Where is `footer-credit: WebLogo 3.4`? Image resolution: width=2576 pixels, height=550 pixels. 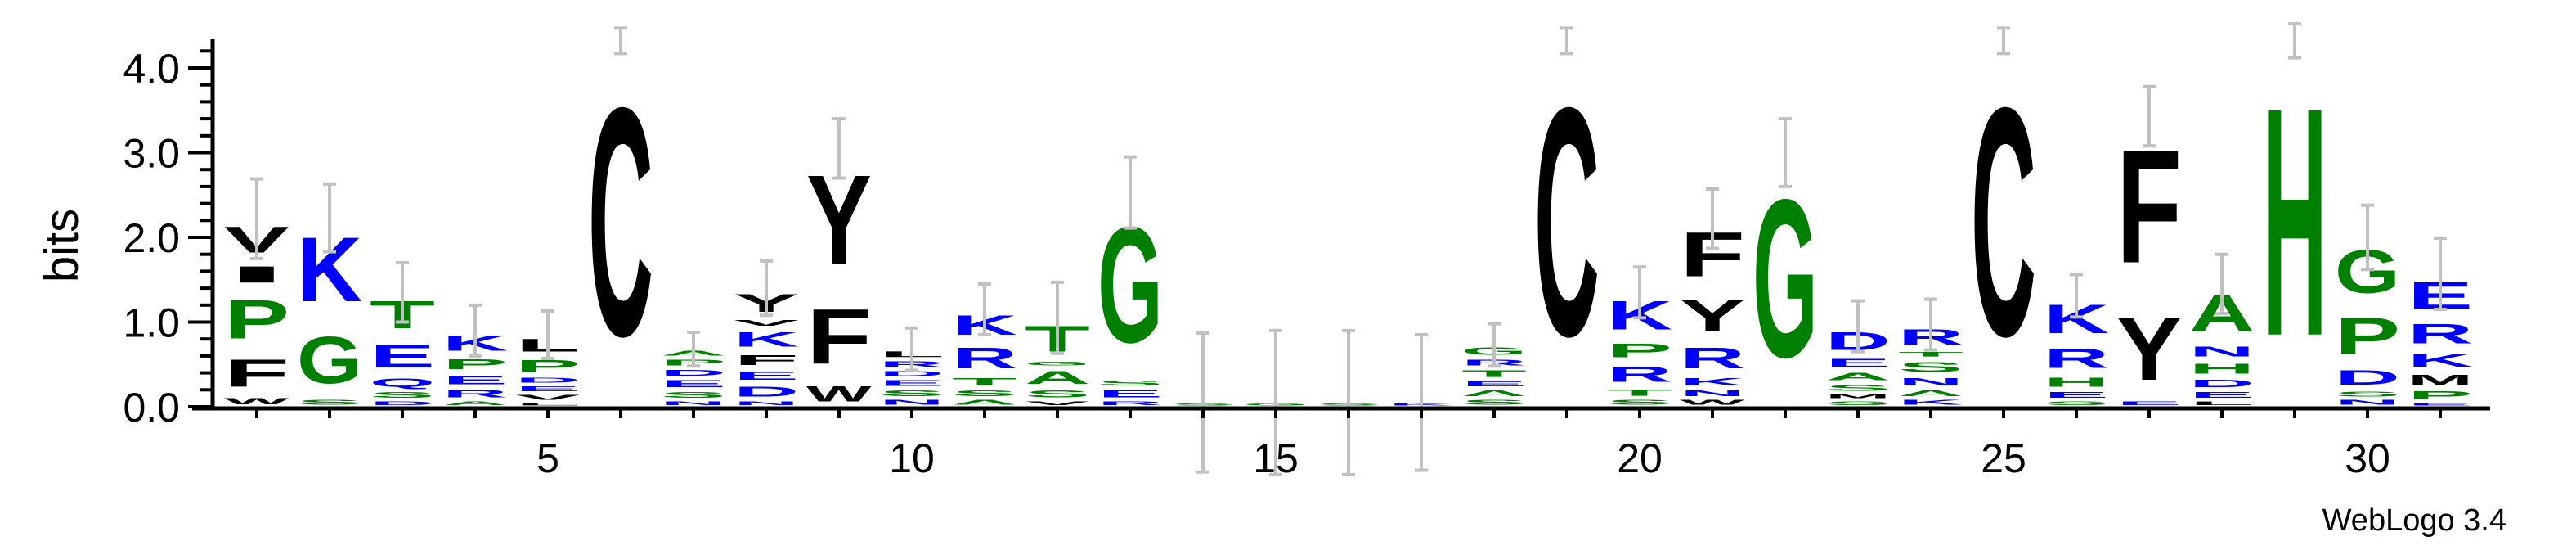
footer-credit: WebLogo 3.4 is located at coordinates (2414, 520).